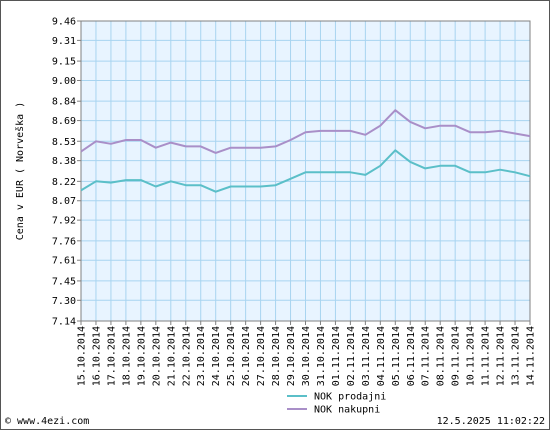  What do you see at coordinates (491, 421) in the screenshot?
I see `timestamp: 12.5.2025 11:02:22` at bounding box center [491, 421].